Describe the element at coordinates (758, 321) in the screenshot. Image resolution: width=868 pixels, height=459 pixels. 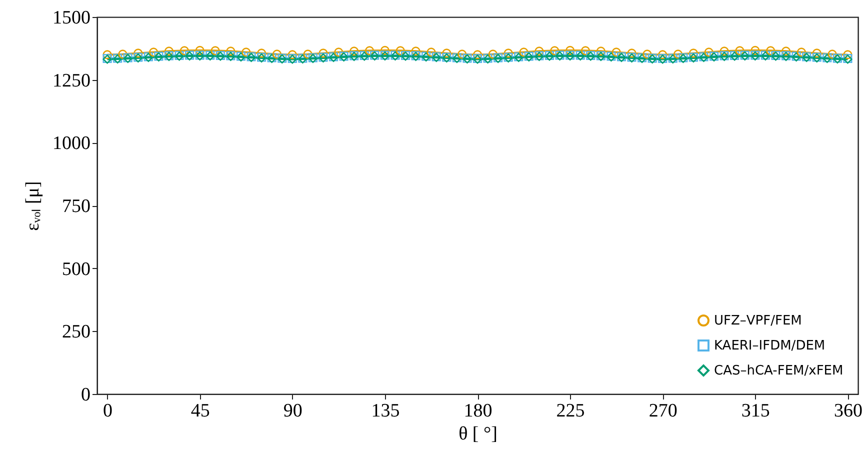
I see `legend-label: UFZ–VPF/FEM` at that location.